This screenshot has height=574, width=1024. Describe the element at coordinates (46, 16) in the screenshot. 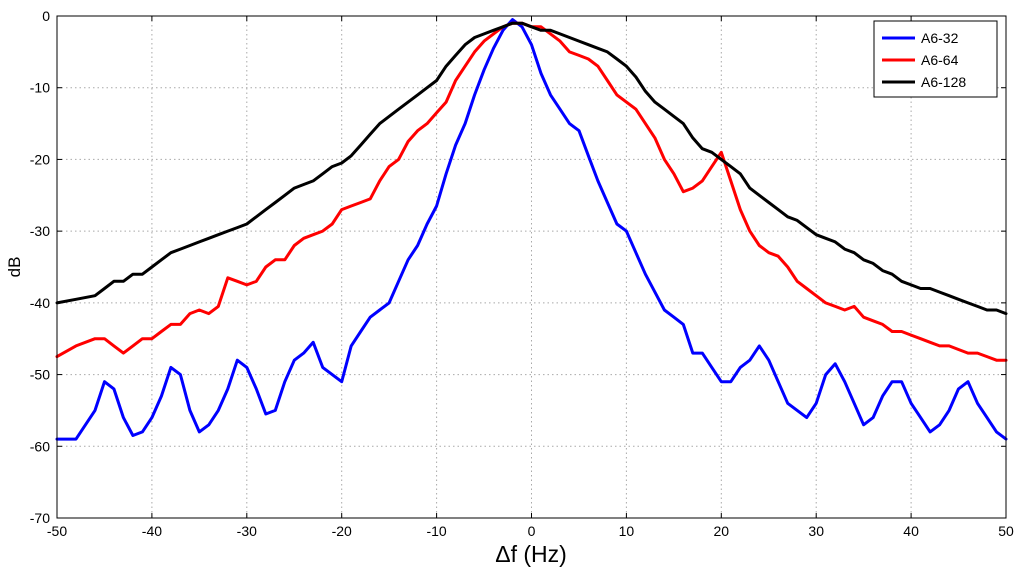

I see `y-tick-label: 0` at that location.